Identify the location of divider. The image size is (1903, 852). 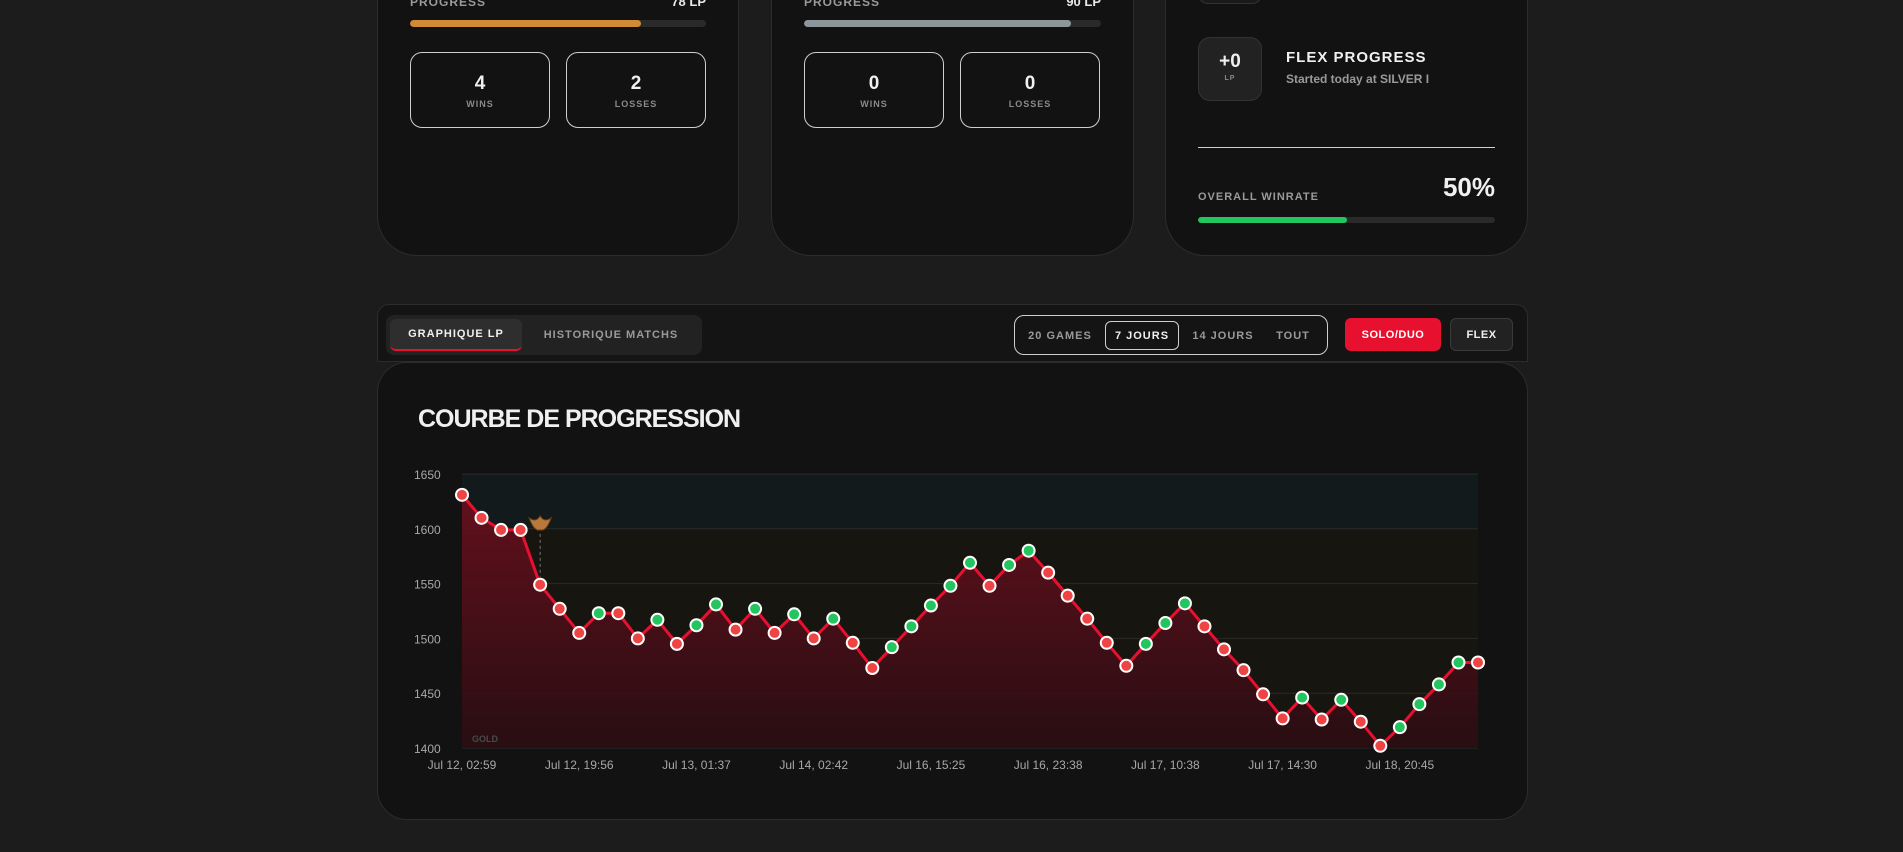
(1346, 147).